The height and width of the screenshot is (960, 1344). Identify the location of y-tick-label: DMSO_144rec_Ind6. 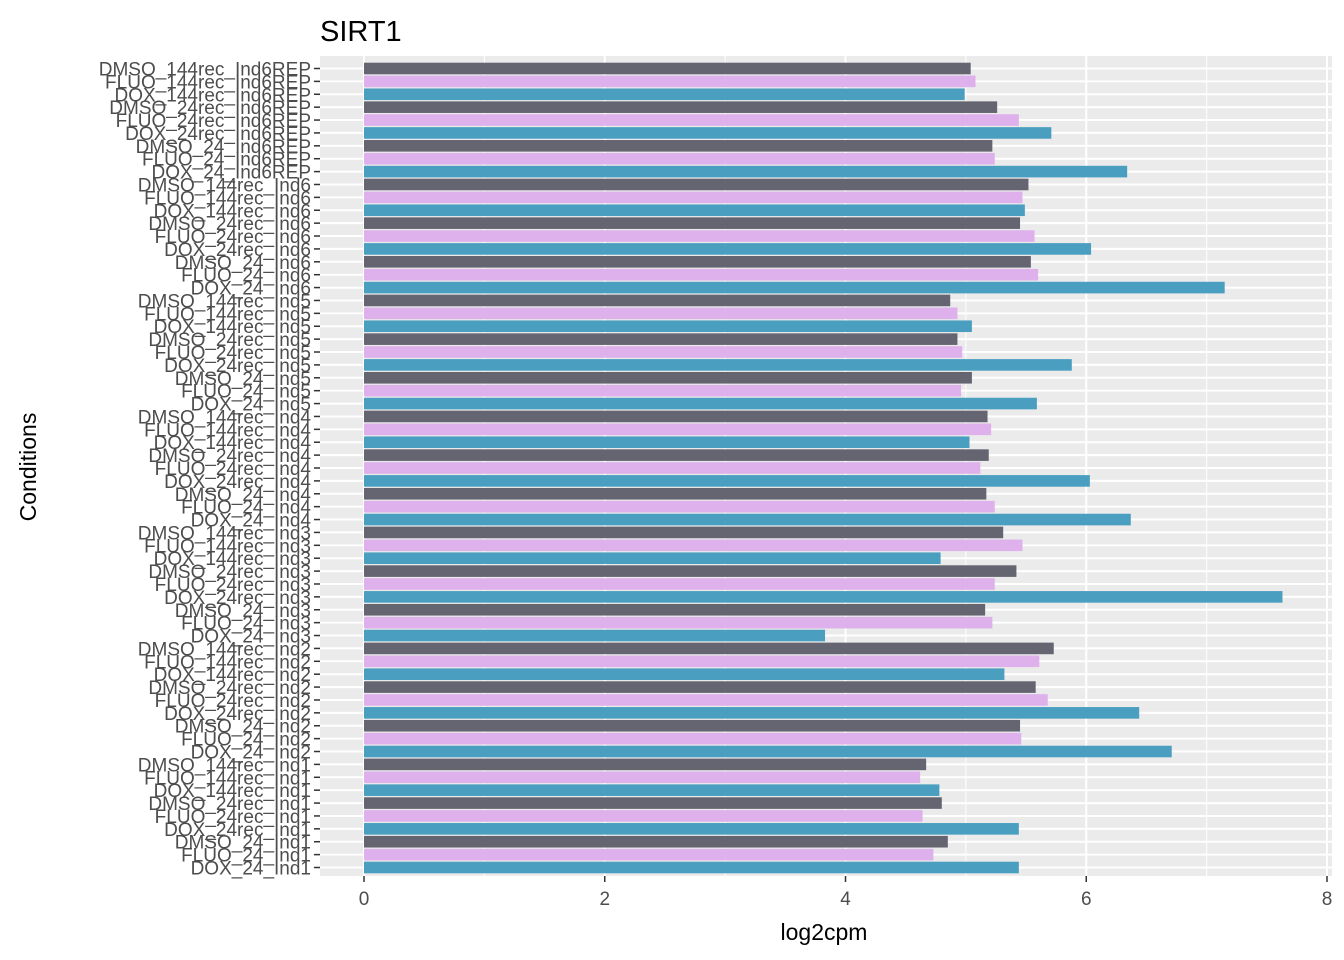
(224, 185).